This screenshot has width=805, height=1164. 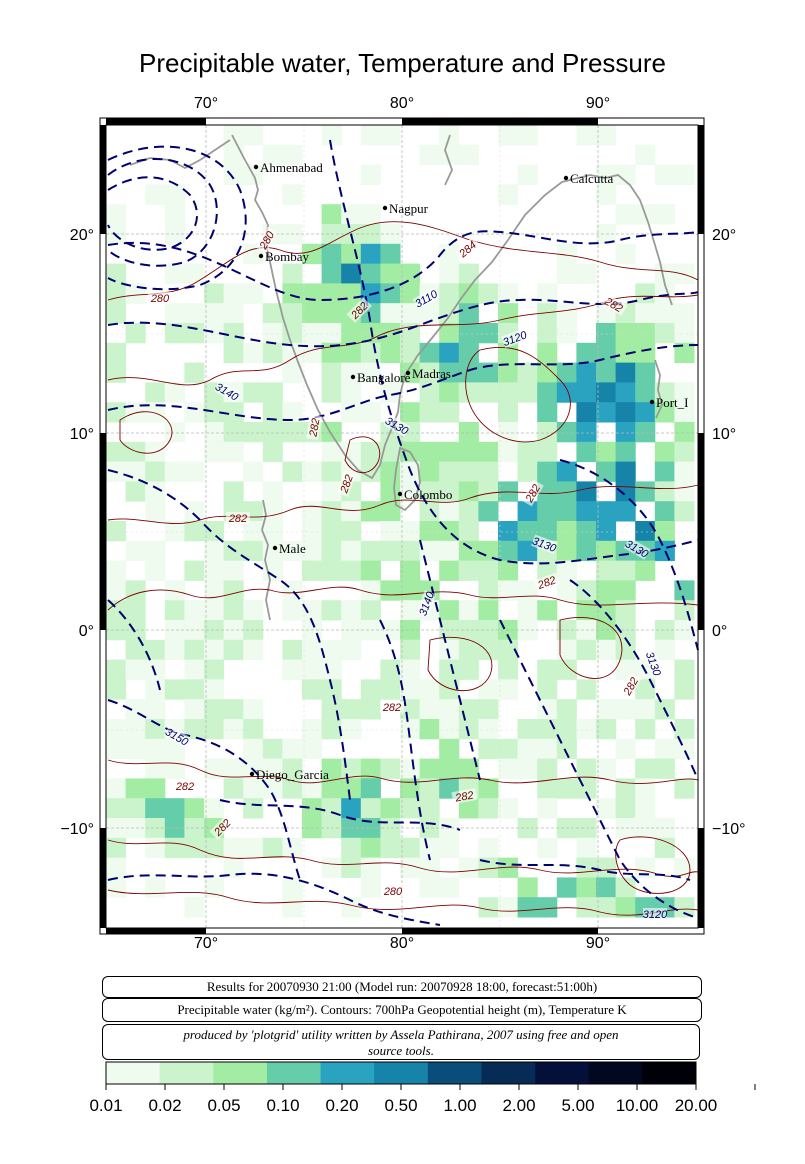 What do you see at coordinates (292, 548) in the screenshot?
I see `city-label: Male` at bounding box center [292, 548].